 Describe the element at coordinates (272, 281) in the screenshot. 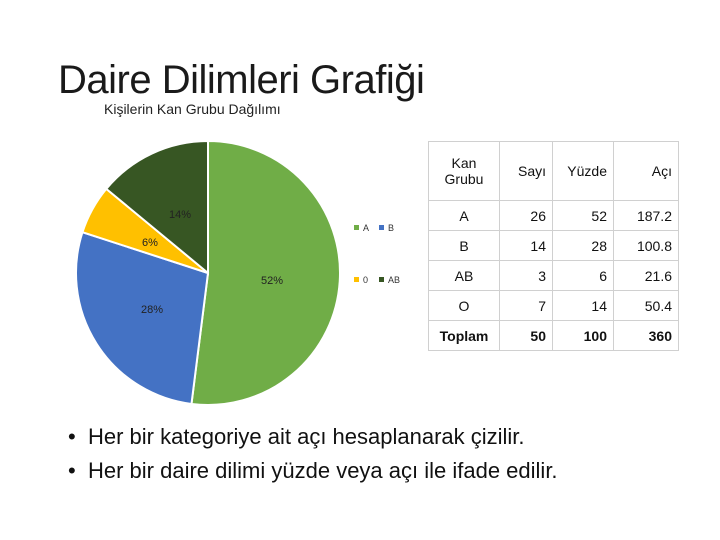

I see `pie-slice-label: 52%` at that location.